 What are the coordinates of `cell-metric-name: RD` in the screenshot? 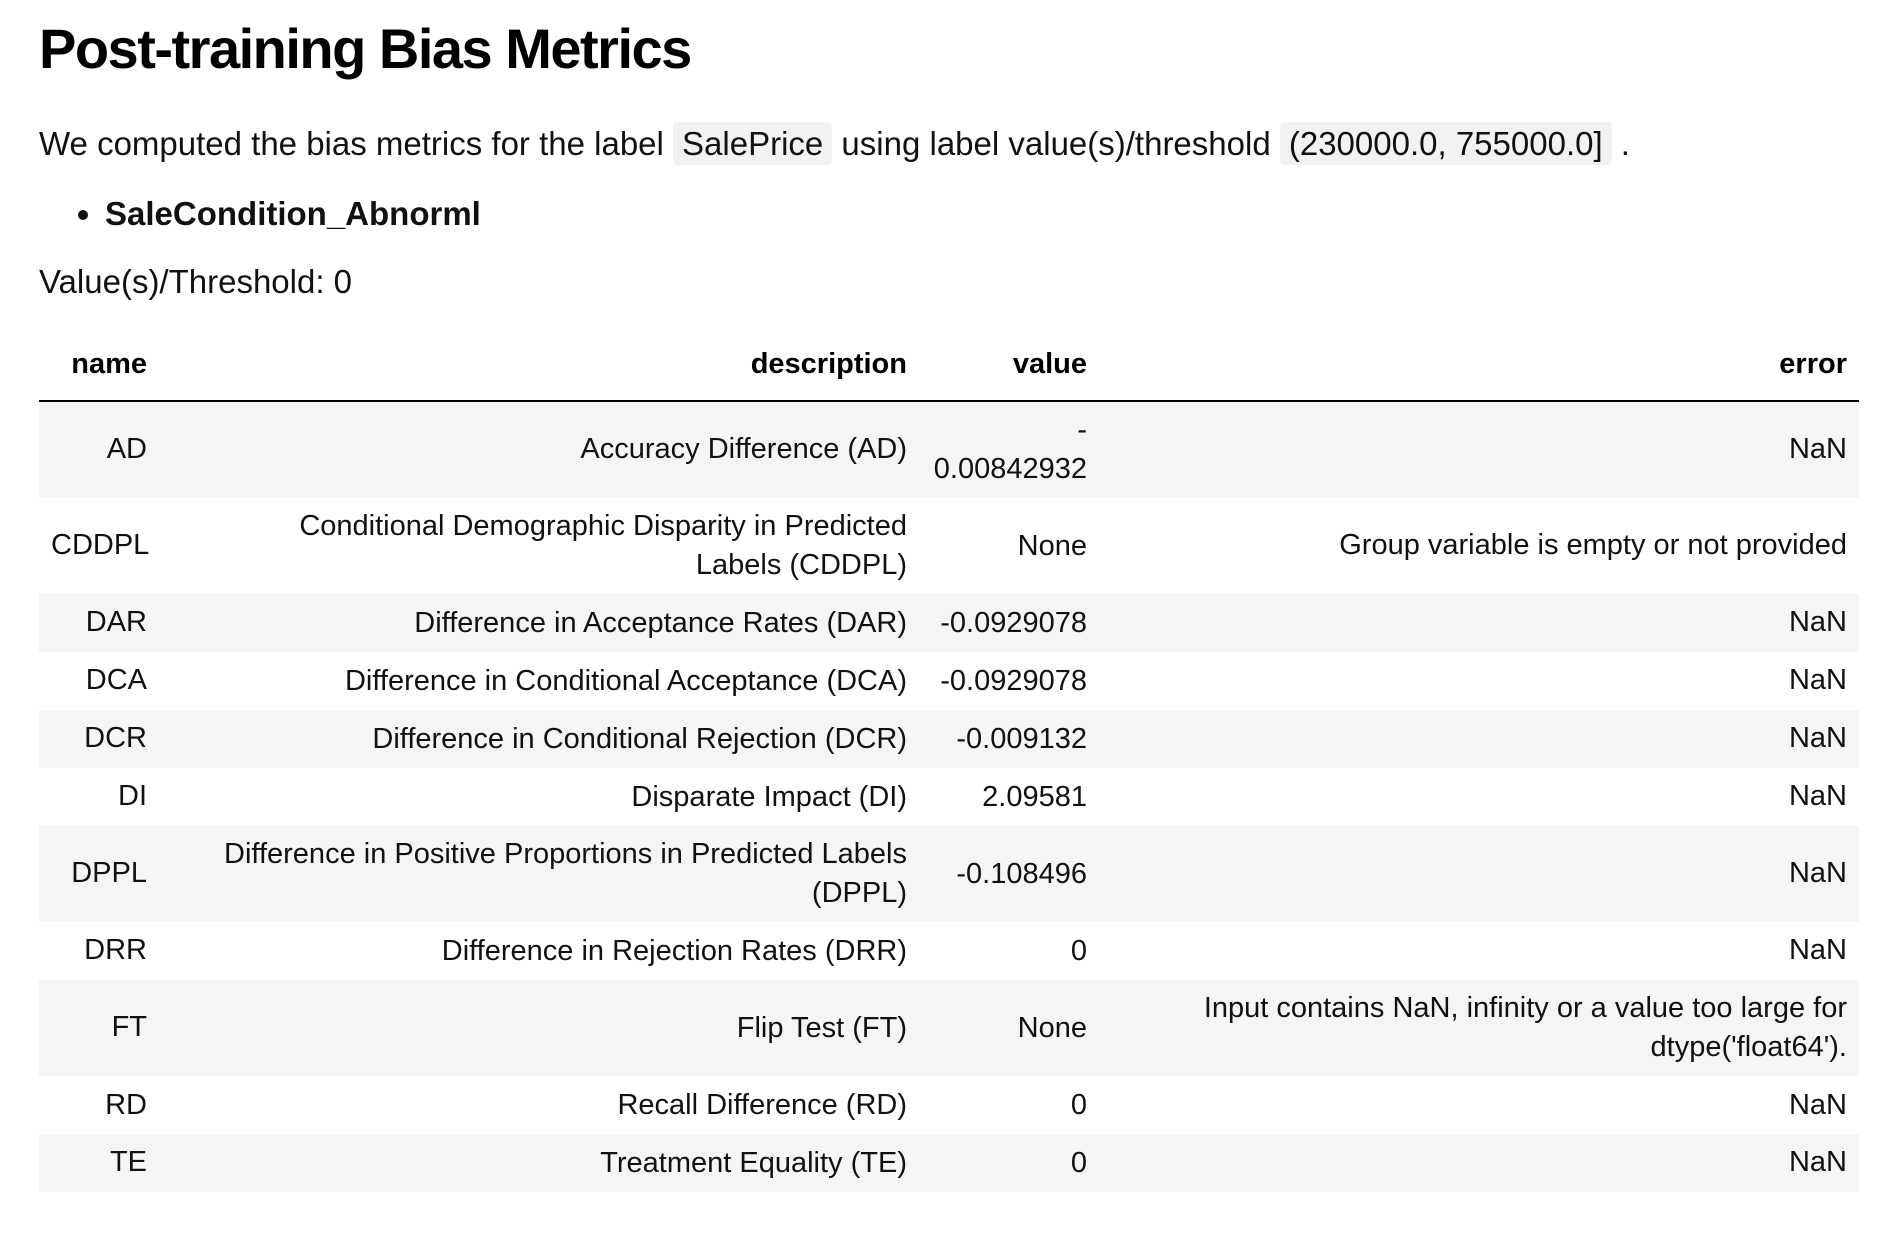 It's located at (126, 1104).